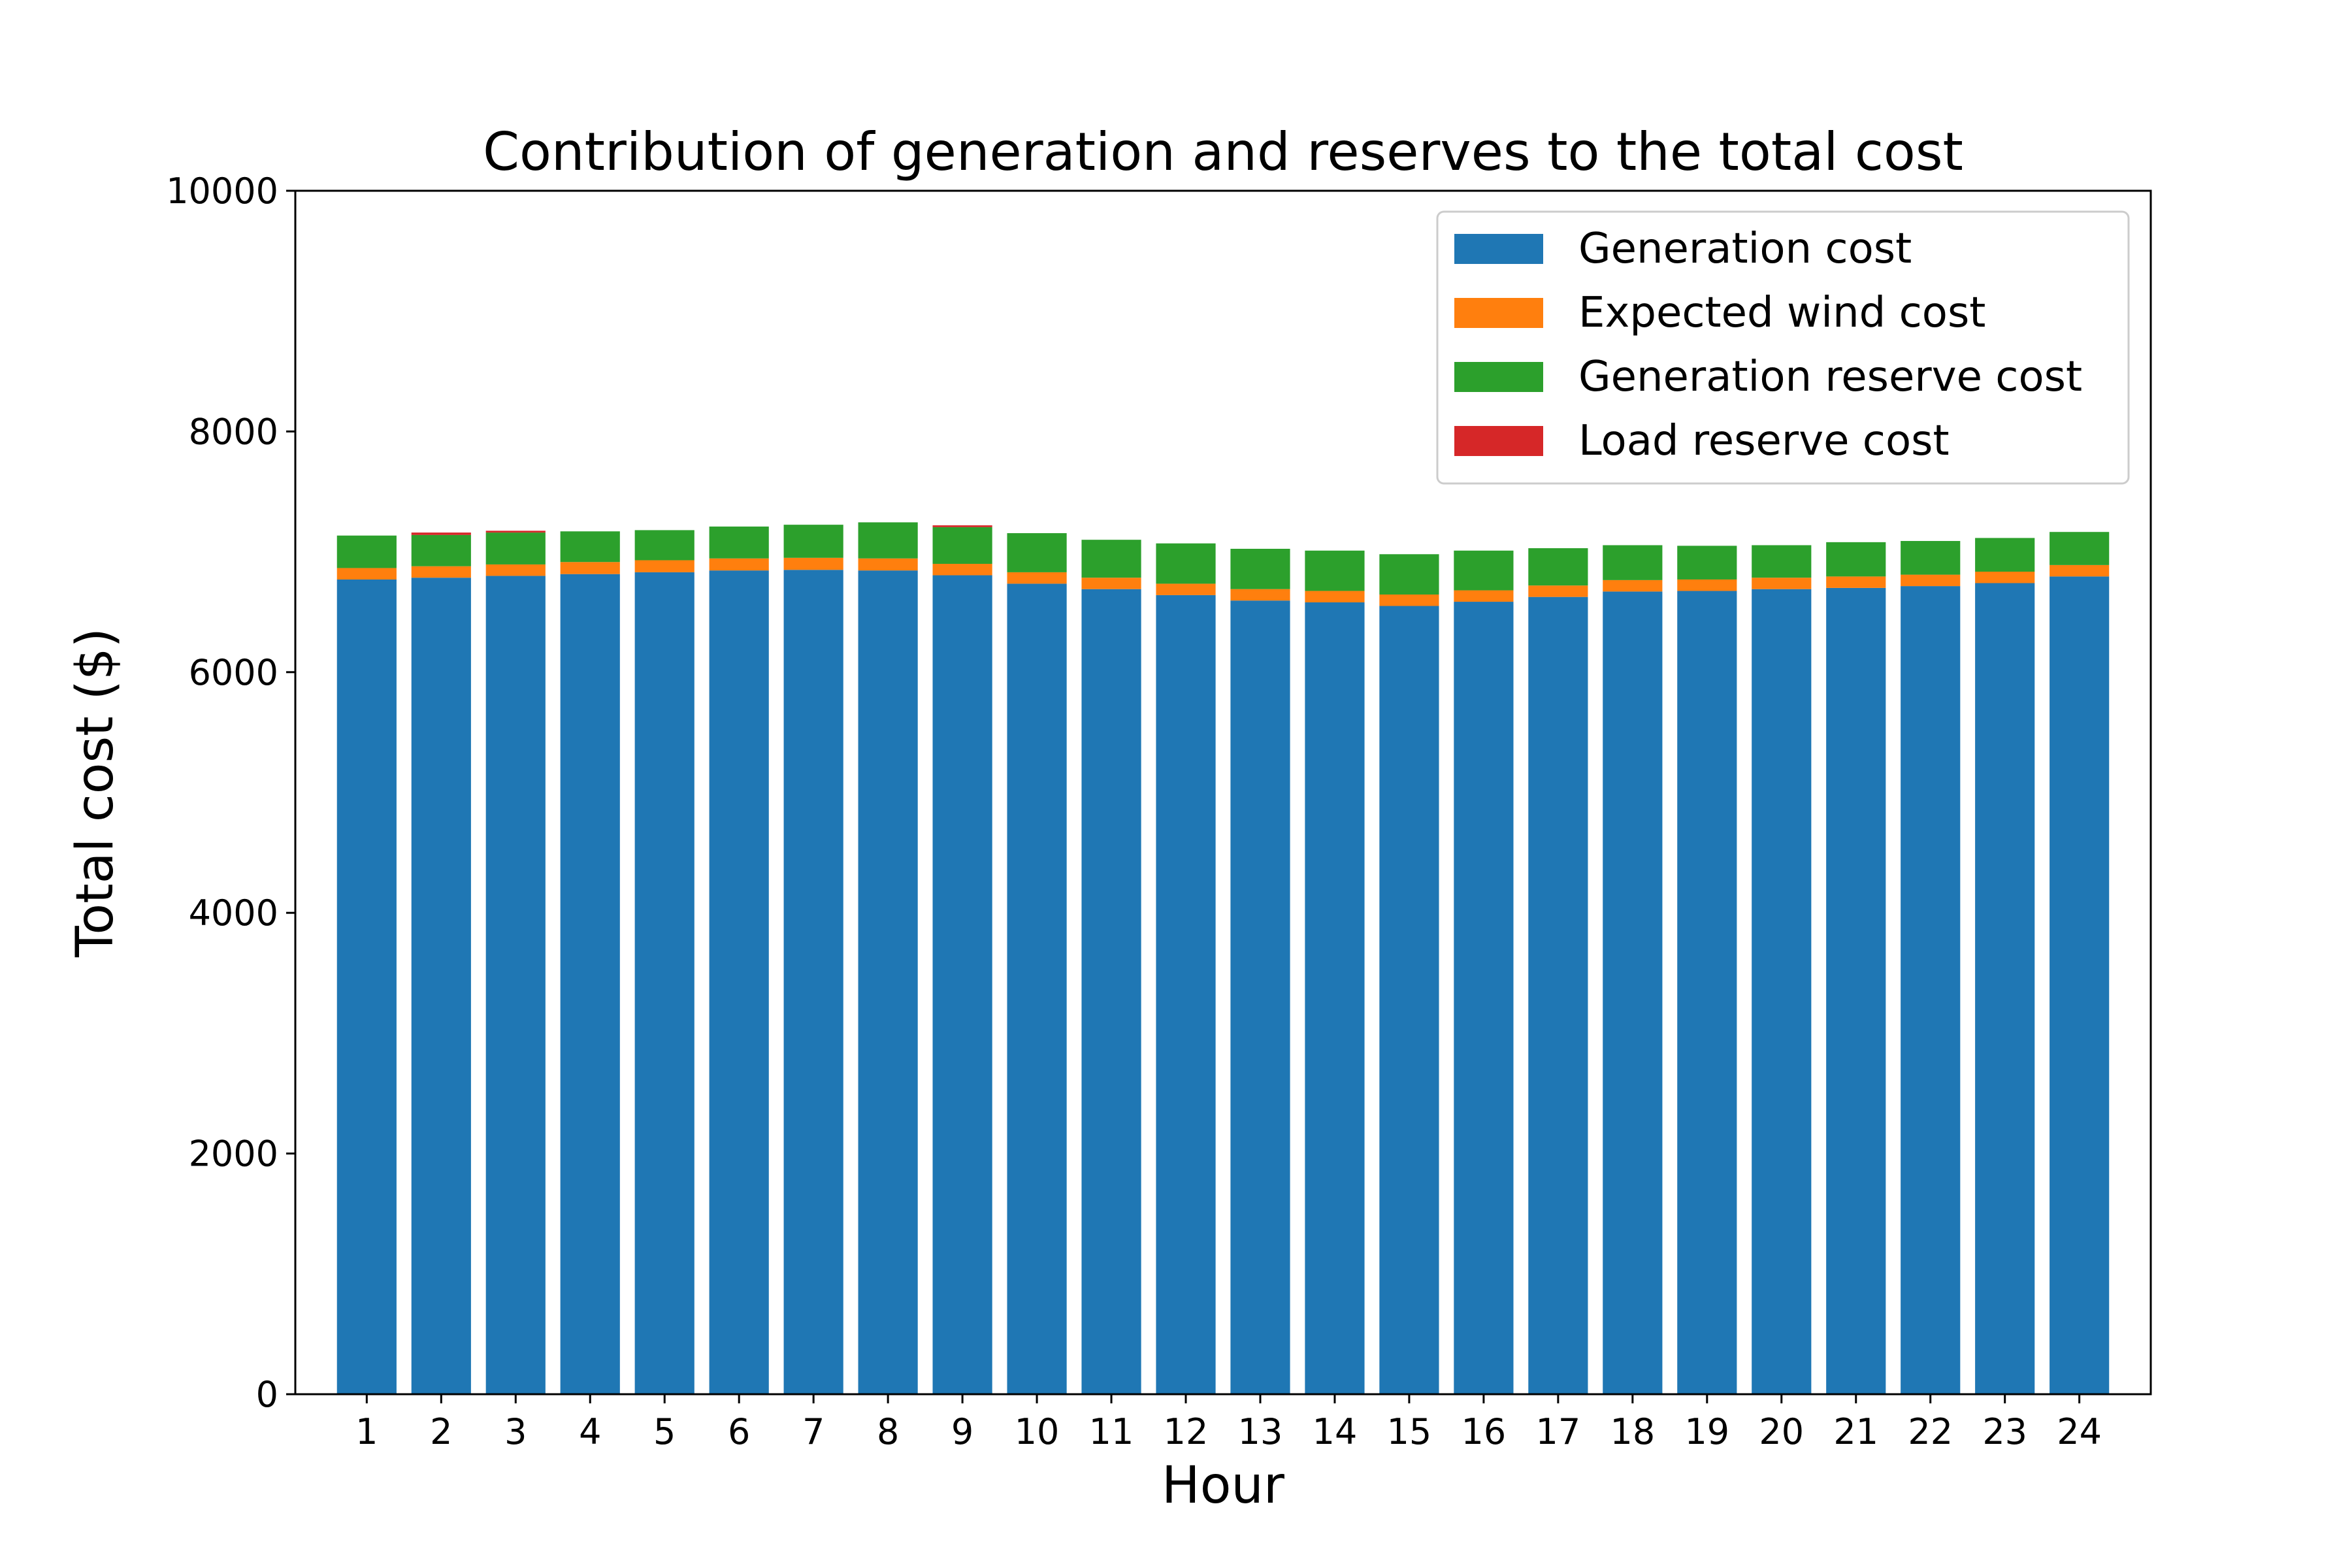 The width and height of the screenshot is (2352, 1568). Describe the element at coordinates (1745, 249) in the screenshot. I see `legend-label-generation-cost: Generation cost` at that location.